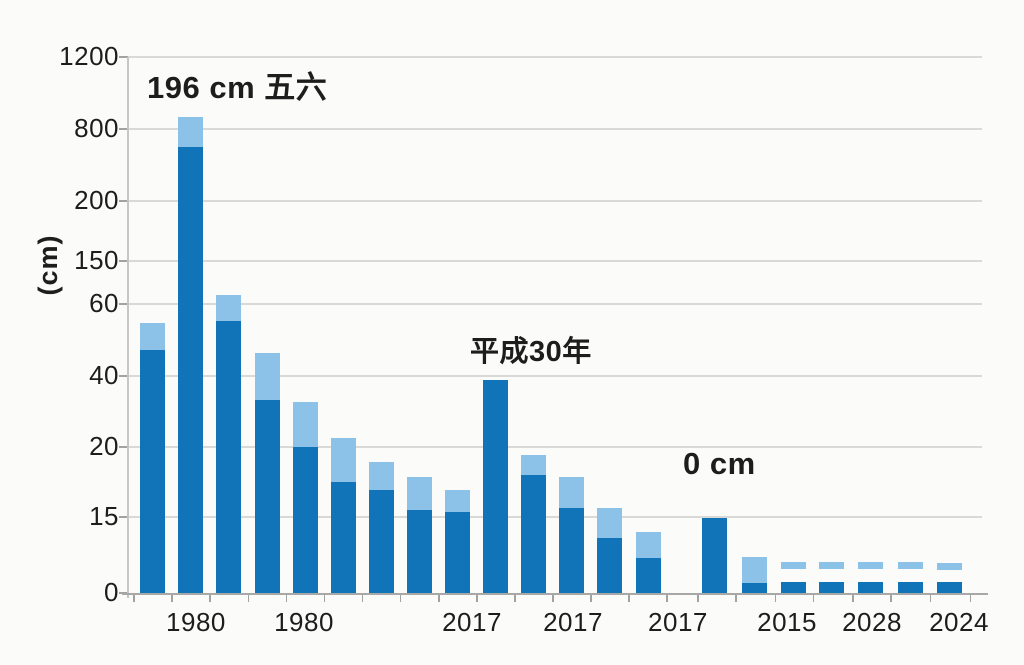  Describe the element at coordinates (555, 594) in the screenshot. I see `x-axis-line` at that location.